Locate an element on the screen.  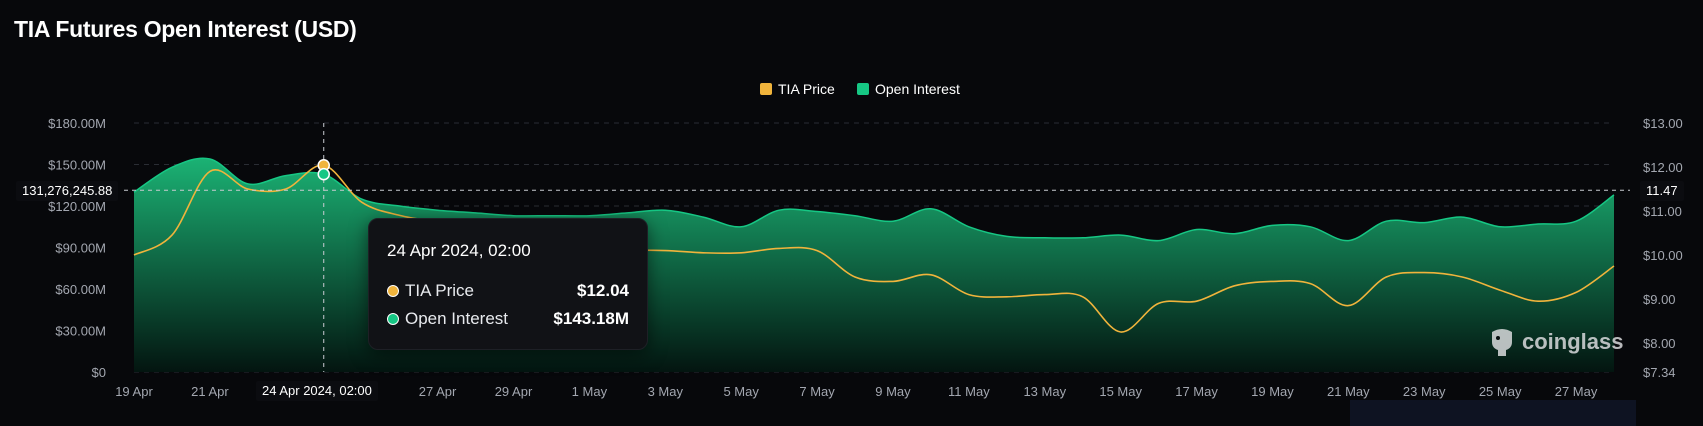
x-tick: 27 May is located at coordinates (1576, 391).